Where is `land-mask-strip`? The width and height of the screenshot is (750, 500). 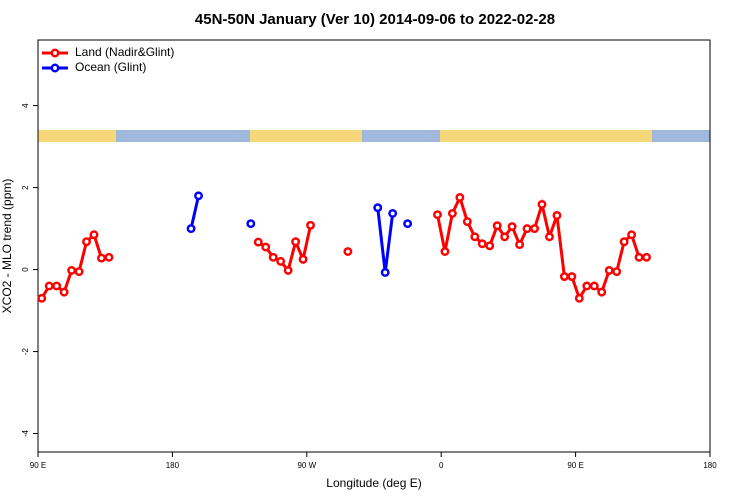 land-mask-strip is located at coordinates (374, 136).